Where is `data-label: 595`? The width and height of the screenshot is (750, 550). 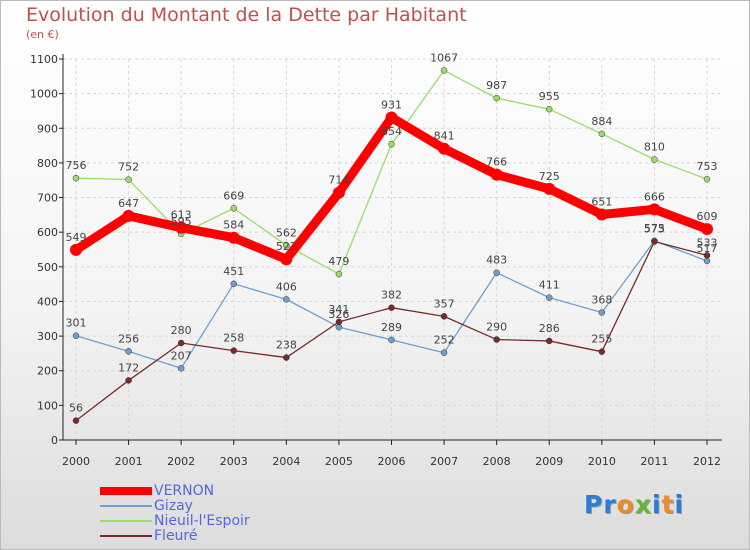 data-label: 595 is located at coordinates (181, 221).